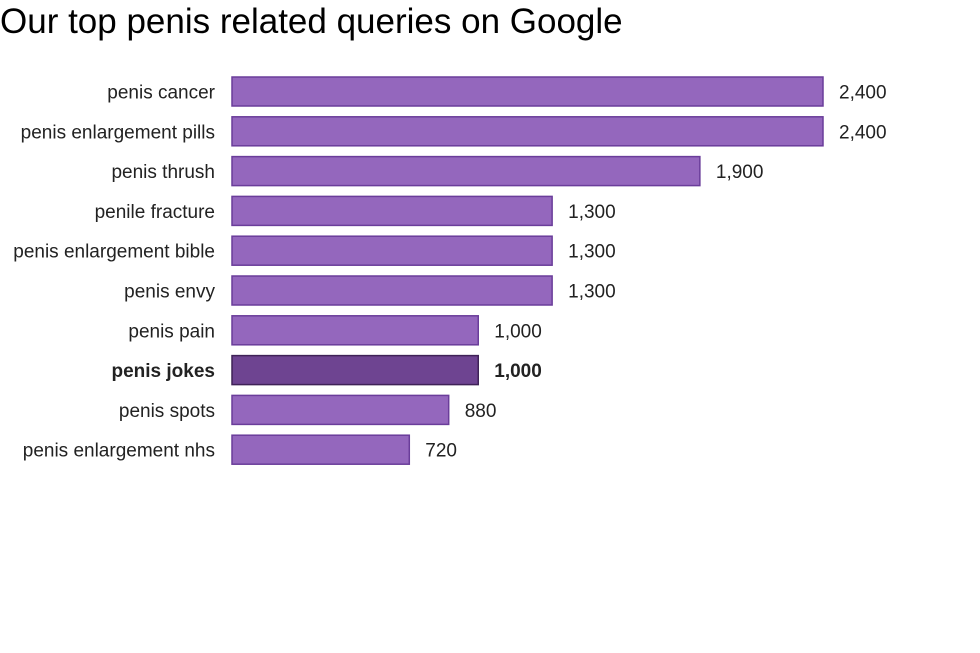  I want to click on category-label-7: penis jokes, so click(164, 371).